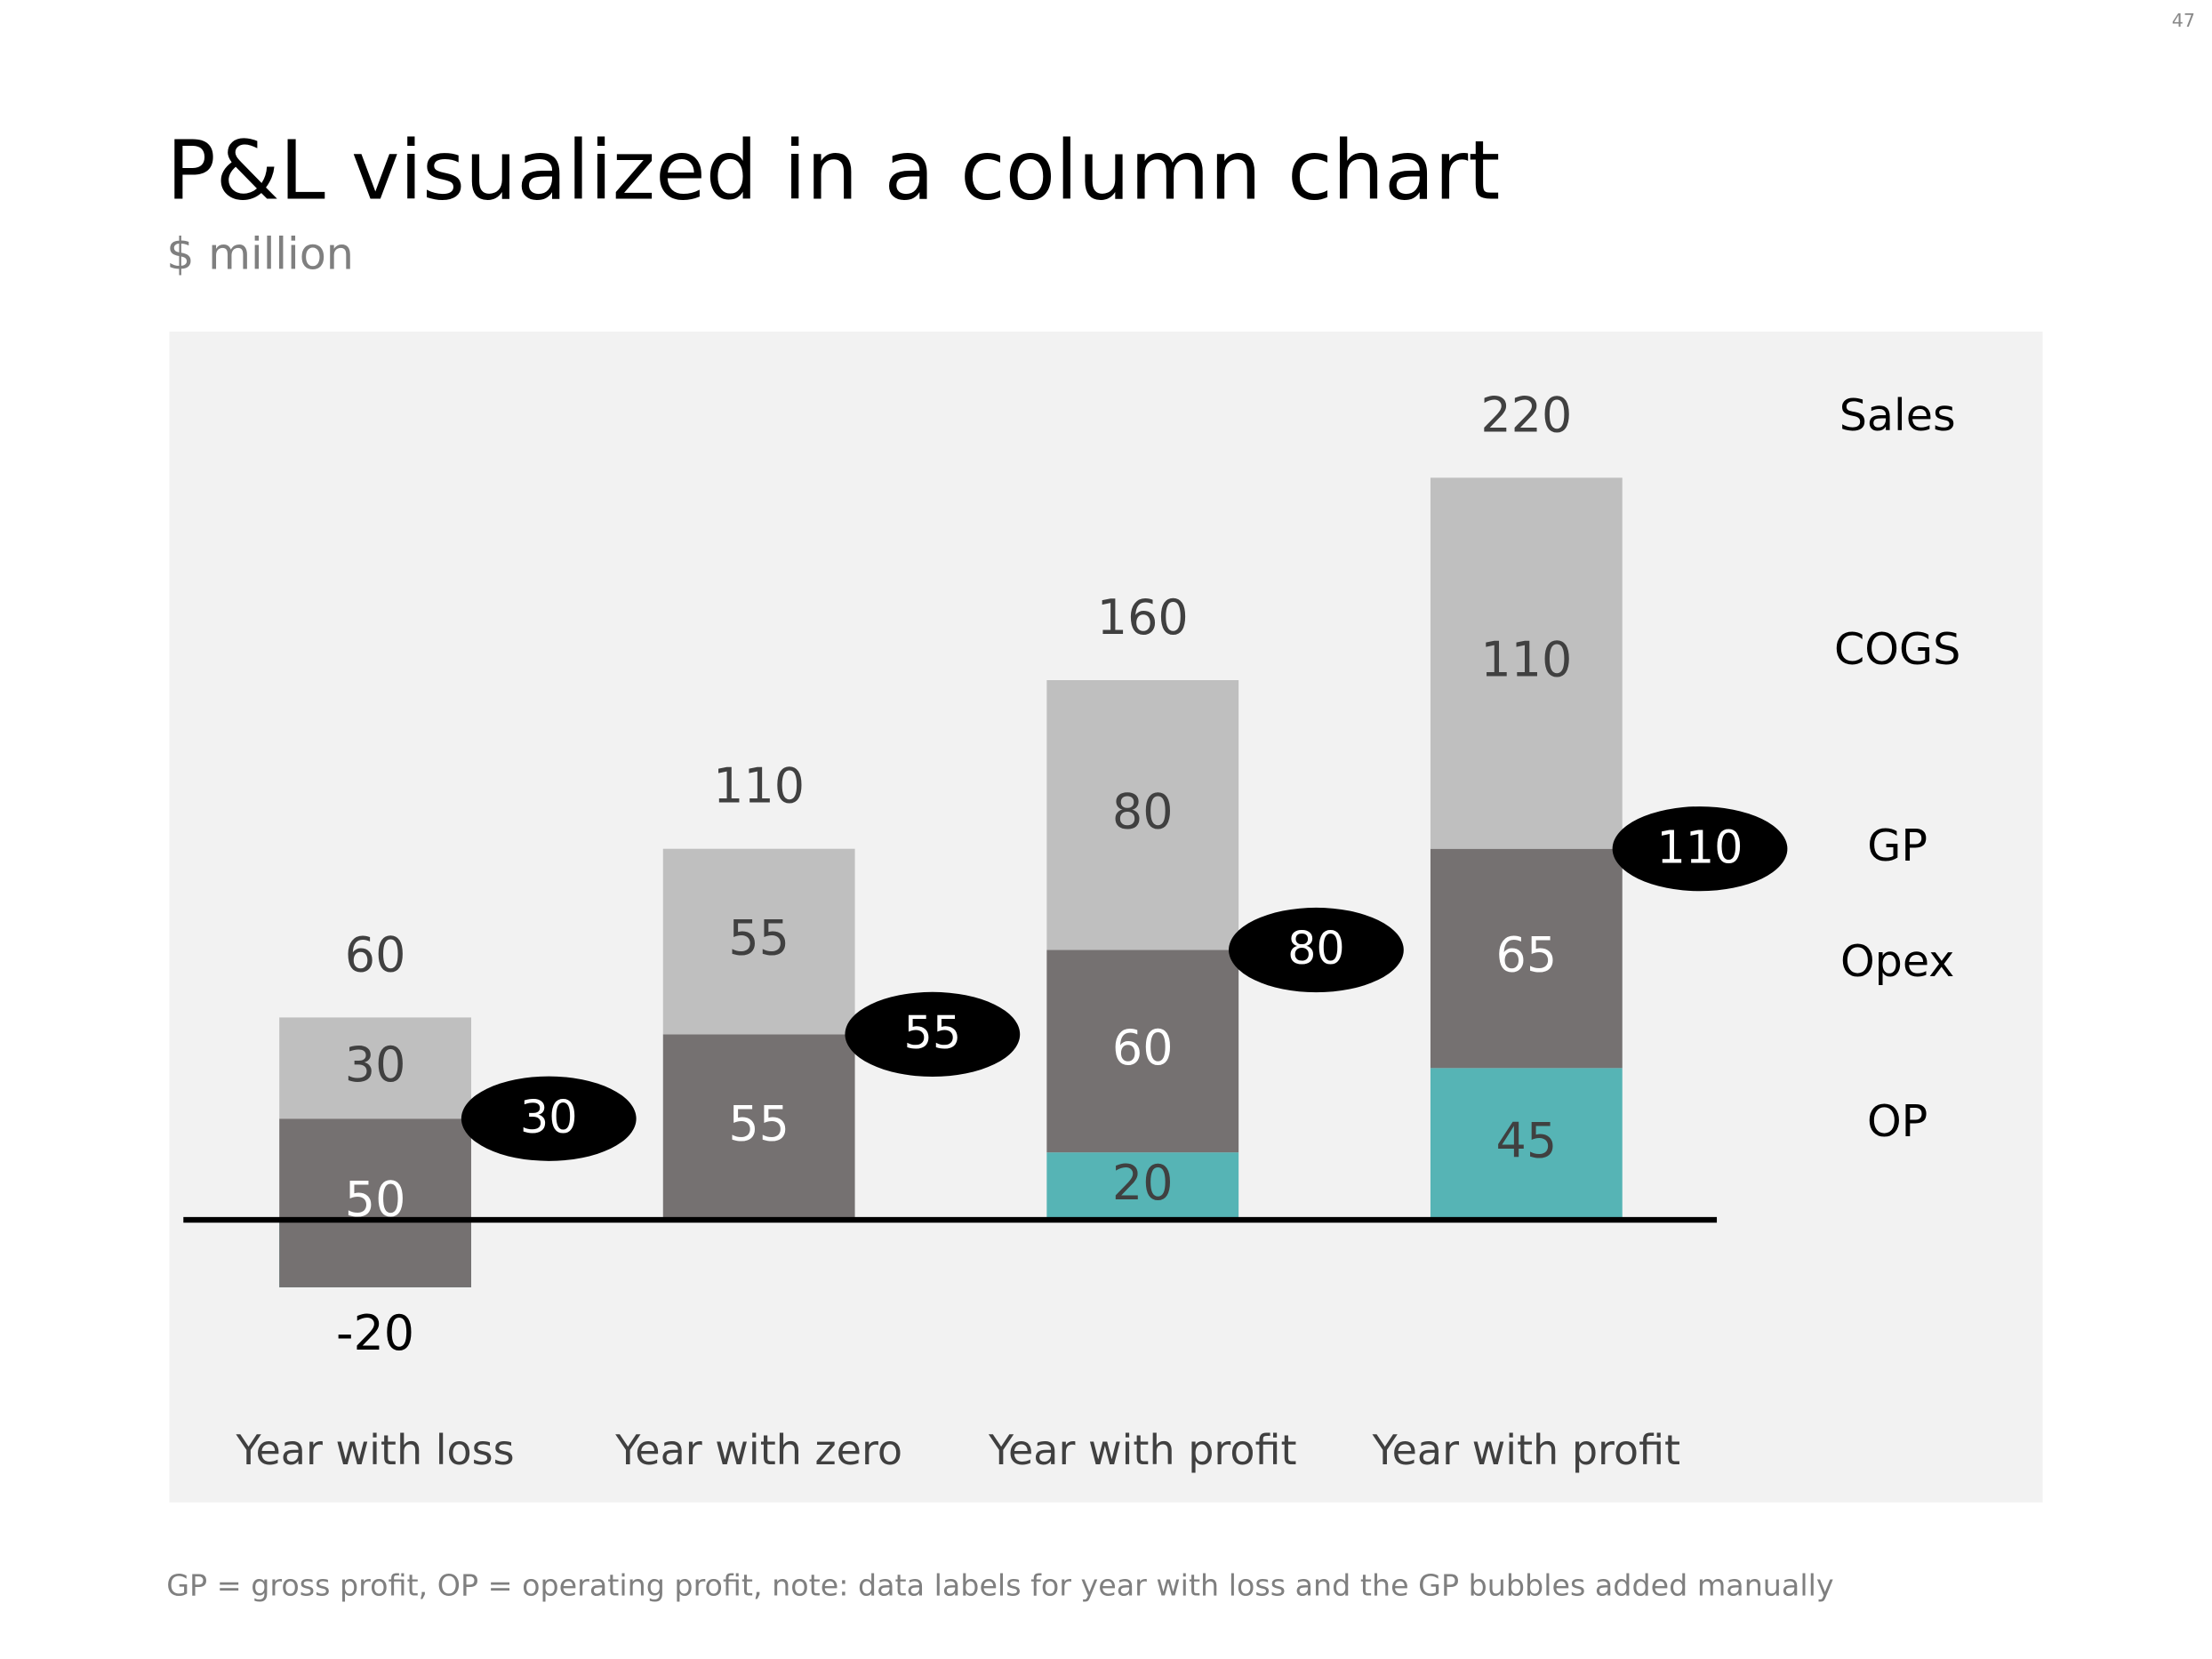 The height and width of the screenshot is (1659, 2212). What do you see at coordinates (833, 171) in the screenshot?
I see `chart-title: P&L visualized in a column chart` at bounding box center [833, 171].